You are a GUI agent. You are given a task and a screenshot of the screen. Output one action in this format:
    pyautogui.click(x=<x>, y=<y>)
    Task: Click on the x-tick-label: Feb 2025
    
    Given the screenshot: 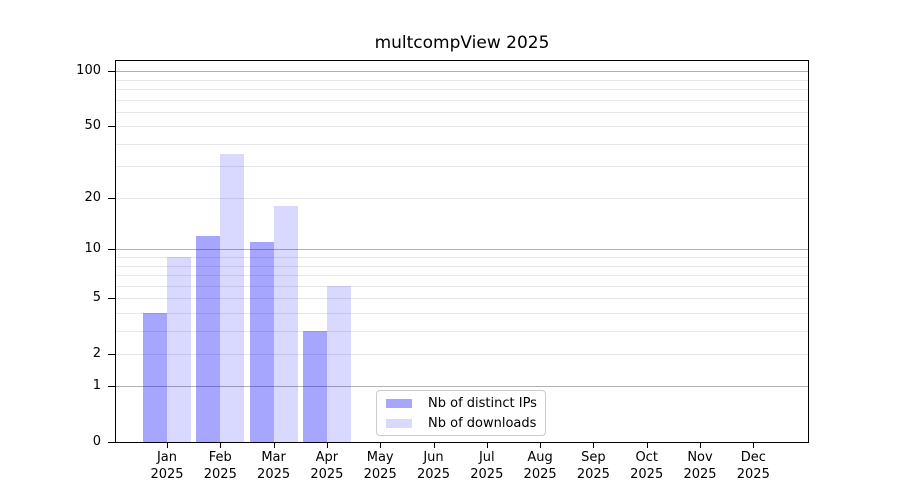 What is the action you would take?
    pyautogui.click(x=220, y=466)
    